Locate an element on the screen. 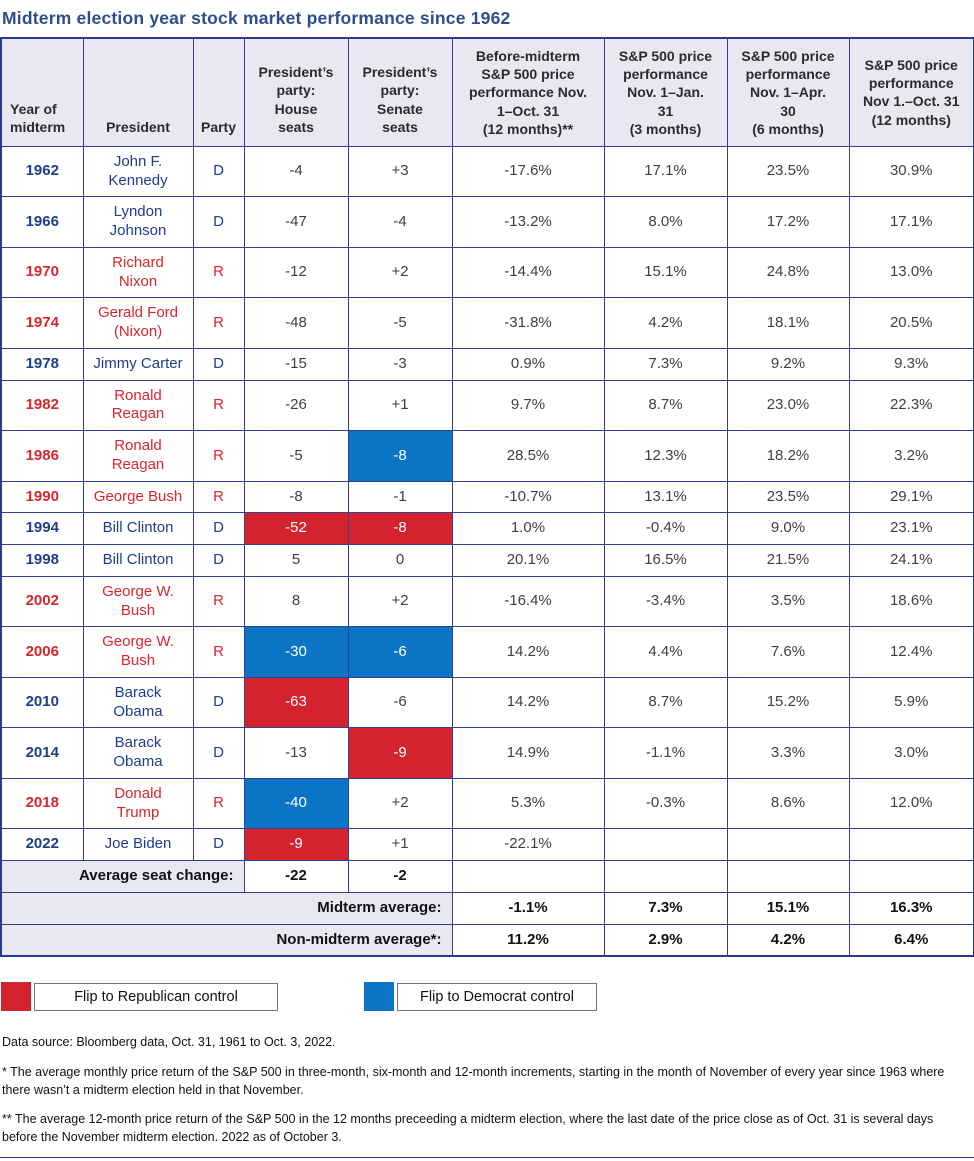 The height and width of the screenshot is (1161, 974). president-cell: Jimmy Carter is located at coordinates (138, 364).